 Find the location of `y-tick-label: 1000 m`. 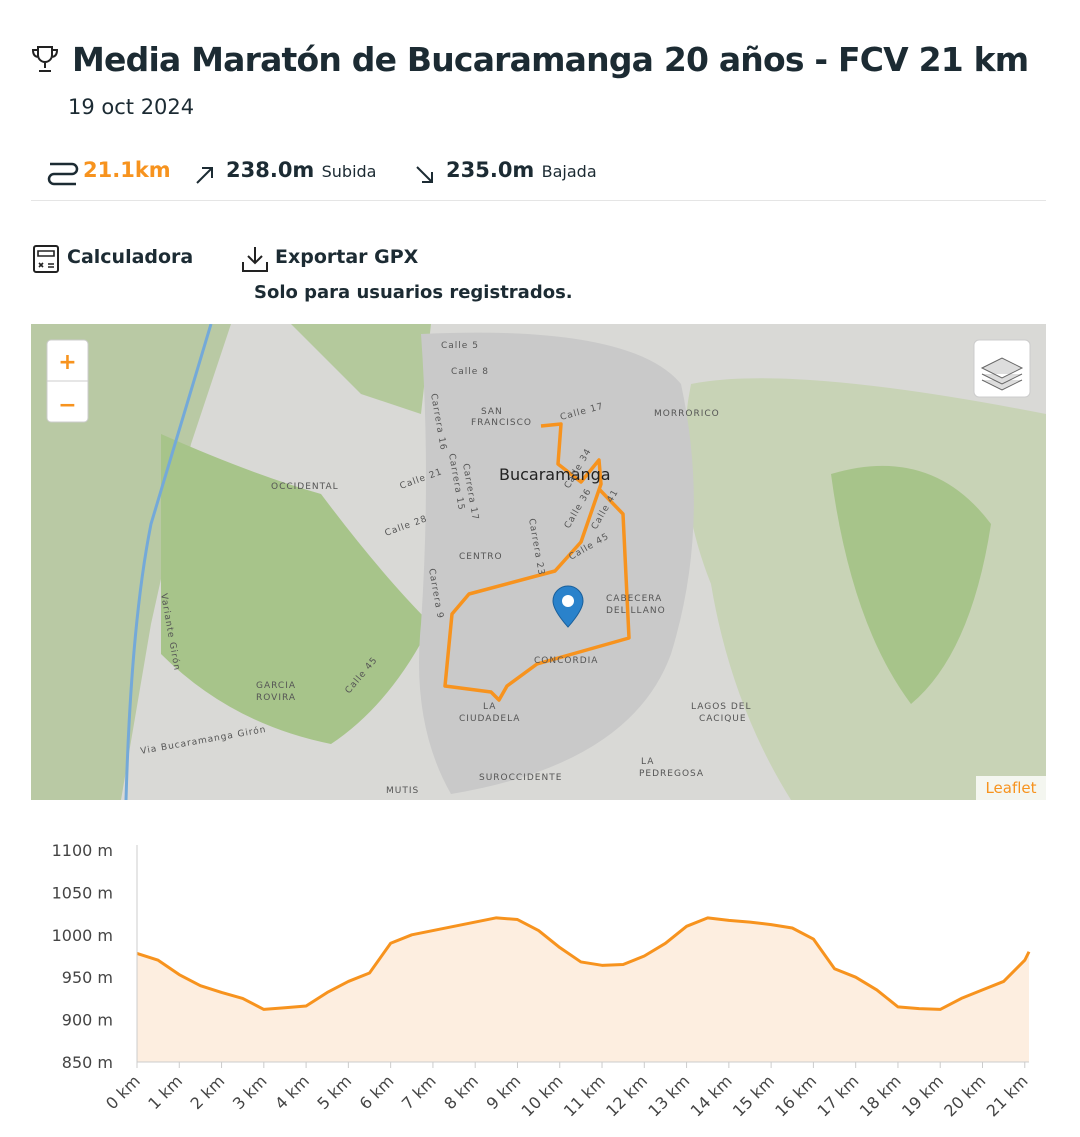

y-tick-label: 1000 m is located at coordinates (82, 935).